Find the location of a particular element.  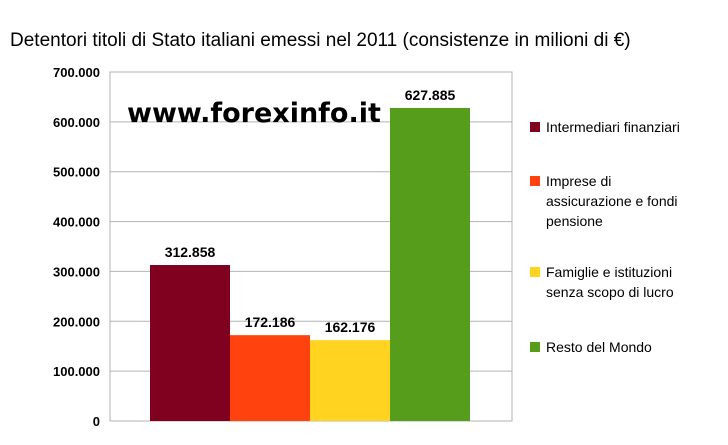

legend-entry: Imprese di is located at coordinates (578, 181).